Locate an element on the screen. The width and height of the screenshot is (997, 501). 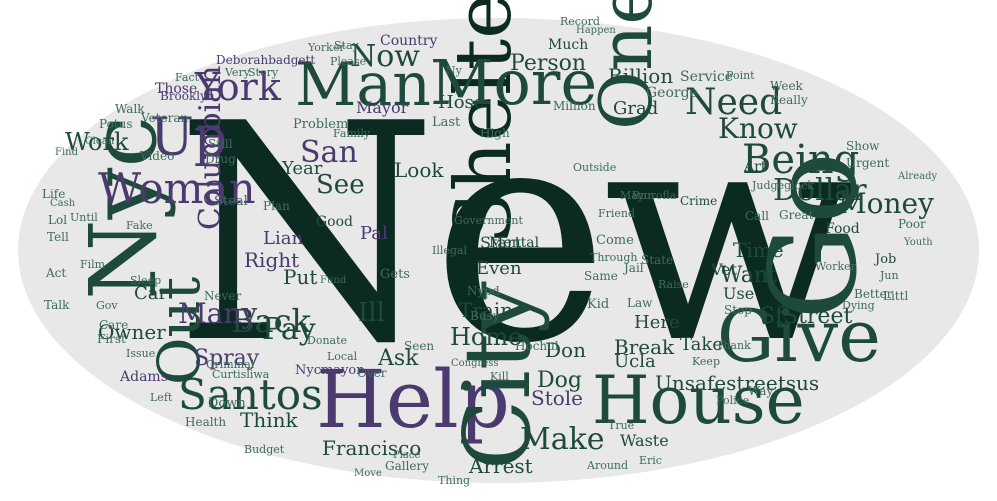
word-ask: Ask is located at coordinates (398, 358).